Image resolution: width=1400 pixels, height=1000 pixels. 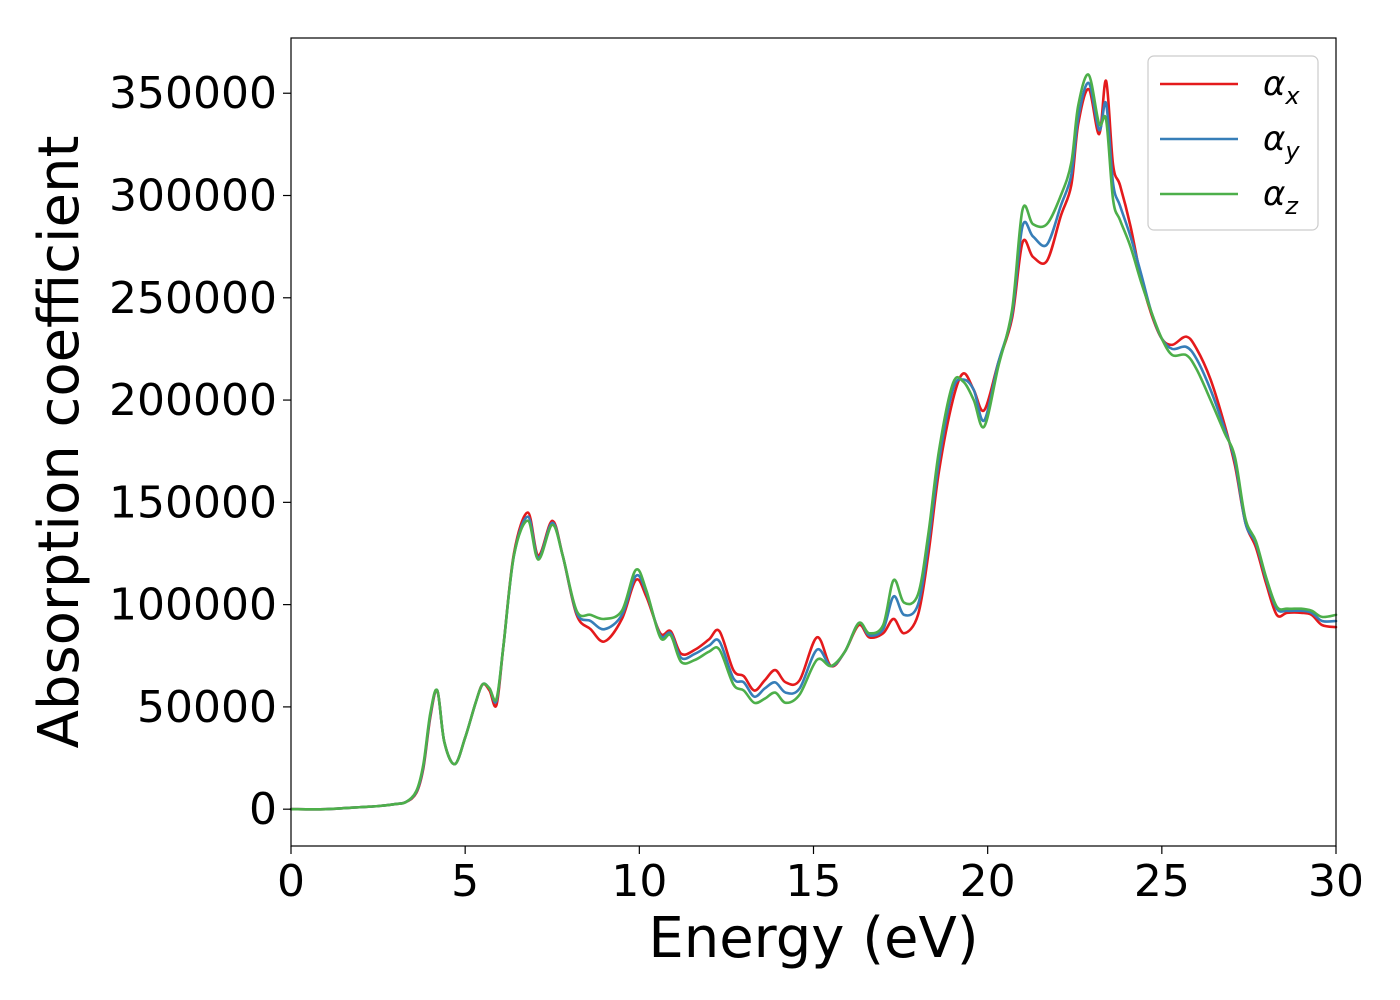 What do you see at coordinates (639, 881) in the screenshot?
I see `x-tick-label: 10` at bounding box center [639, 881].